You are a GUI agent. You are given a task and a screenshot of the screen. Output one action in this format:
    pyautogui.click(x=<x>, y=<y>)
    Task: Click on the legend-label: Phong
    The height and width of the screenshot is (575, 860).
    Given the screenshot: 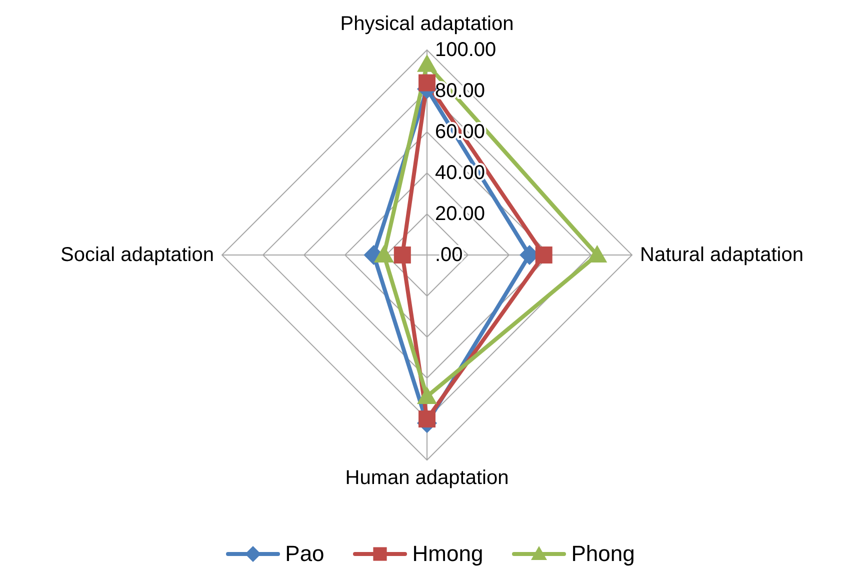 What is the action you would take?
    pyautogui.click(x=603, y=554)
    